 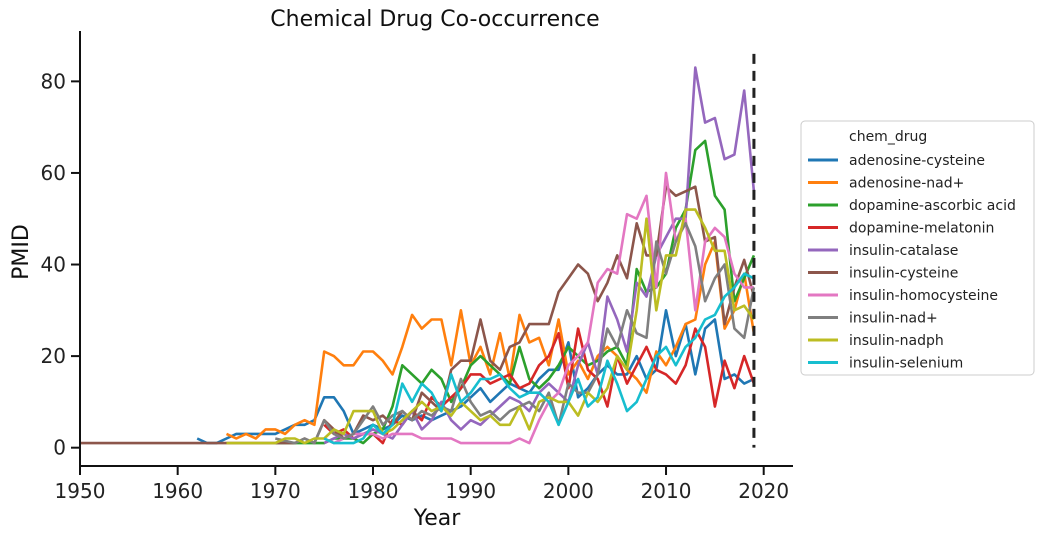 What do you see at coordinates (470, 491) in the screenshot?
I see `x-tick-label: 1990` at bounding box center [470, 491].